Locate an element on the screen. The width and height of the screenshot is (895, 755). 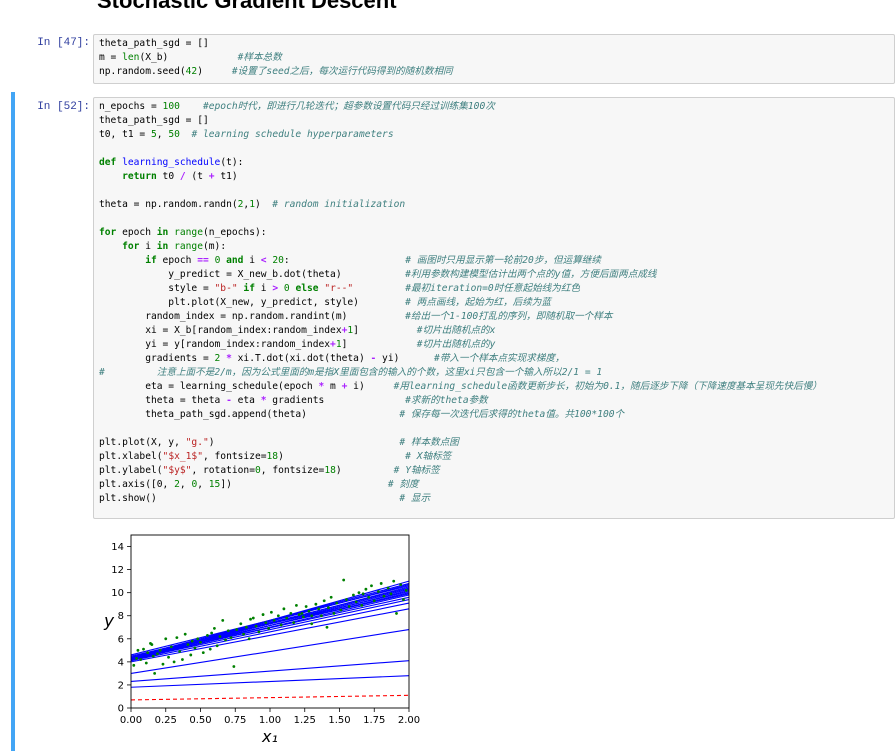
x-axis-label: x₁ is located at coordinates (269, 736).